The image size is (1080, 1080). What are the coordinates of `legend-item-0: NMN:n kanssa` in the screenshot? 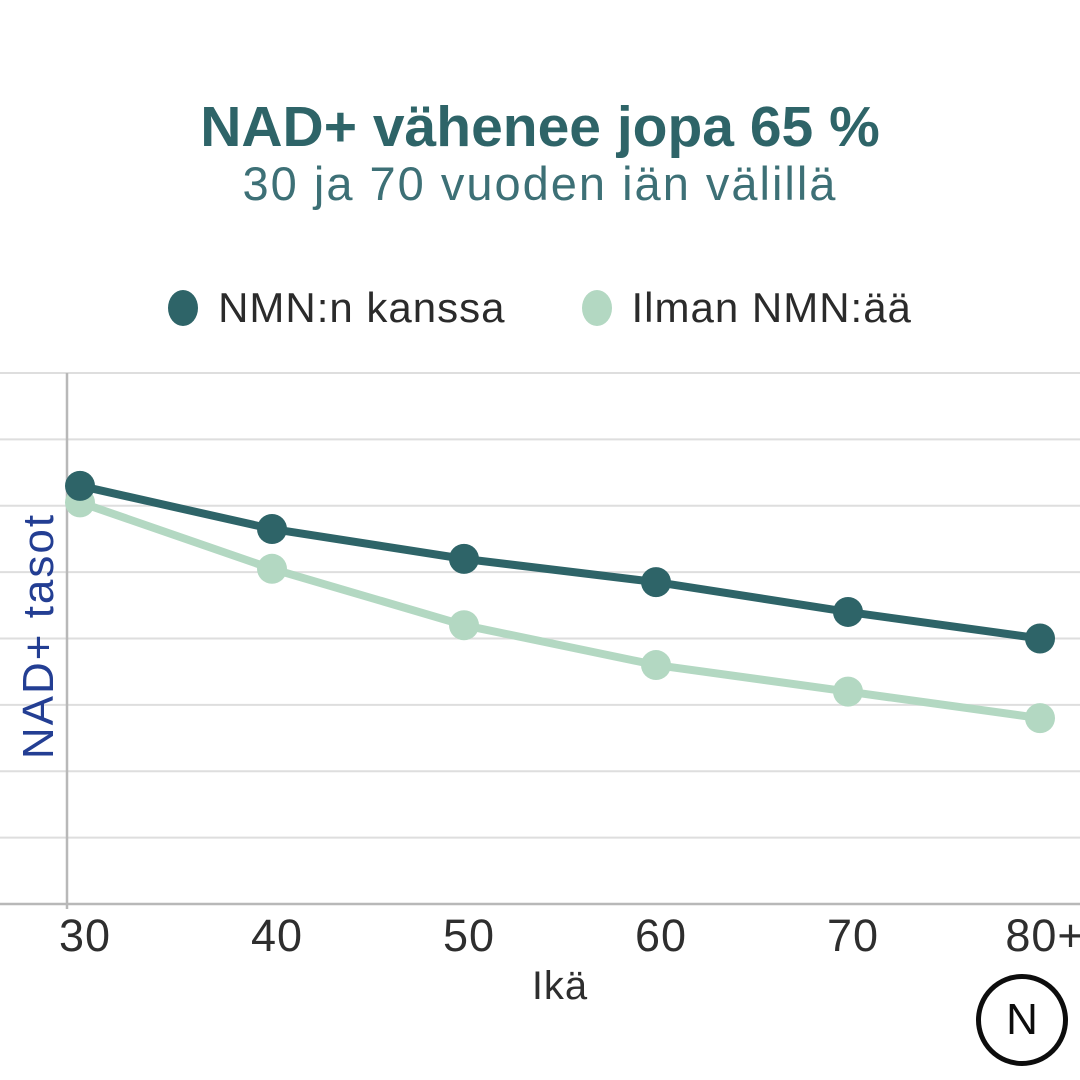 It's located at (336, 308).